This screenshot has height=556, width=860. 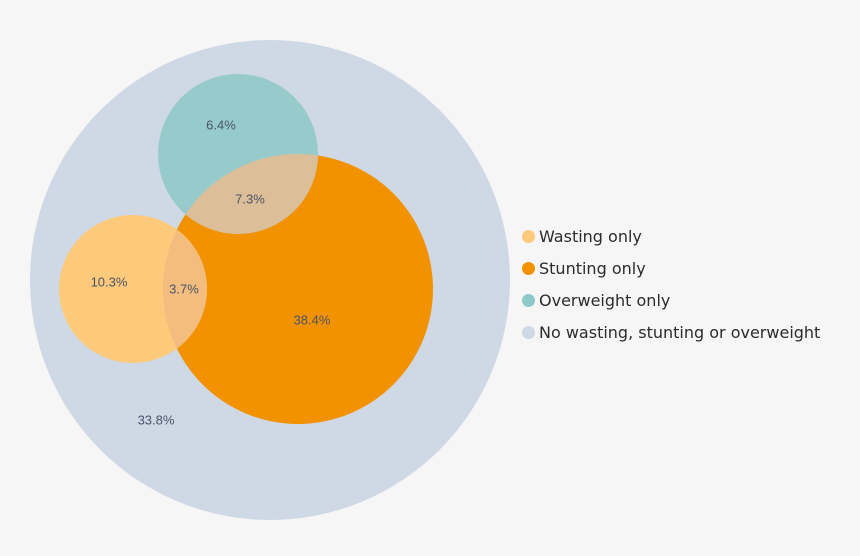 What do you see at coordinates (671, 268) in the screenshot?
I see `legend-item-stunting: Stunting only` at bounding box center [671, 268].